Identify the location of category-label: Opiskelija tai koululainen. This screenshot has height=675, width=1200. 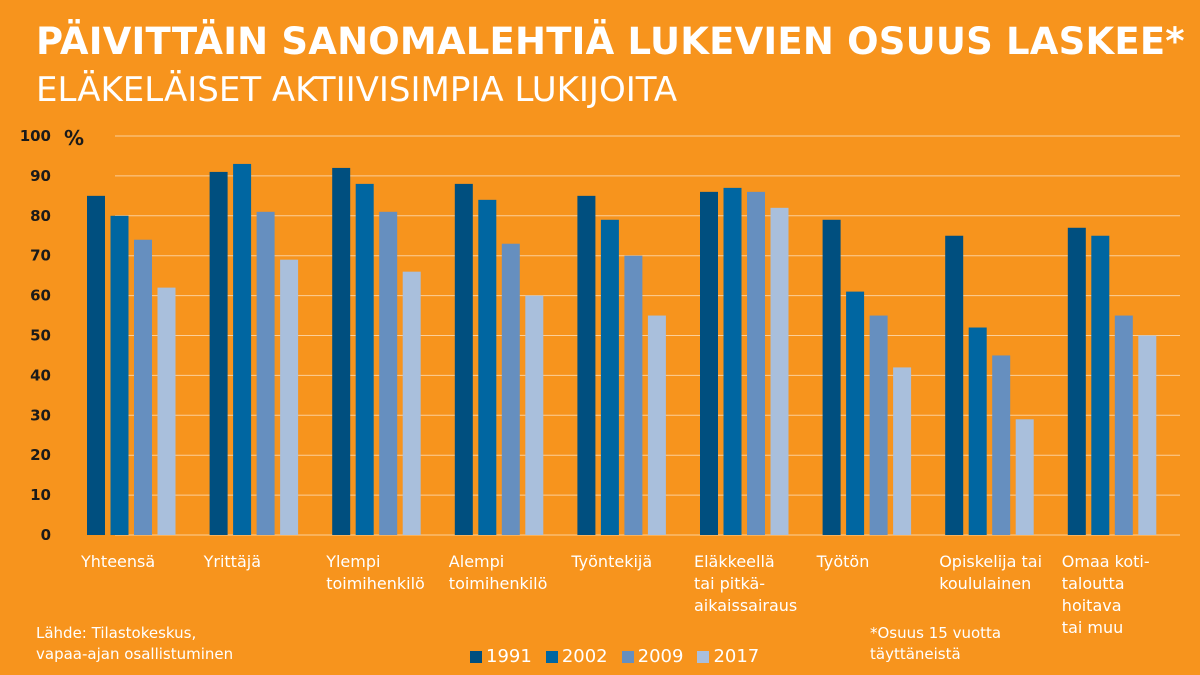
(990, 573).